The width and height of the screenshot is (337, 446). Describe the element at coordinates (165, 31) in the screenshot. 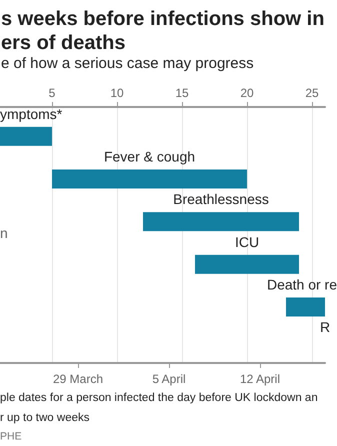

I see `chart-title: s weeks before infections show in ers of deaths` at that location.